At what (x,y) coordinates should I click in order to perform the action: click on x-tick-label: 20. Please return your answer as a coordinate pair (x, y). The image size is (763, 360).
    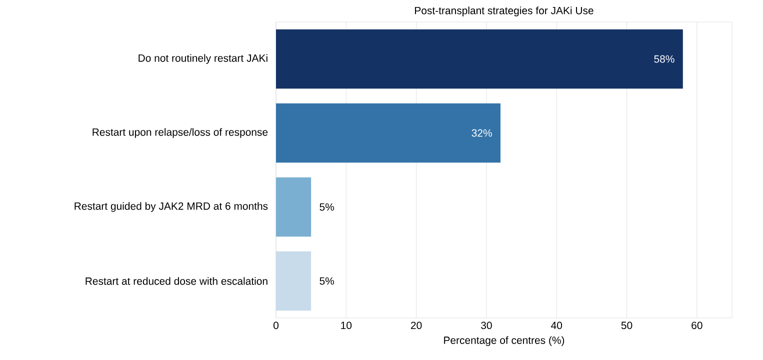
    Looking at the image, I should click on (416, 326).